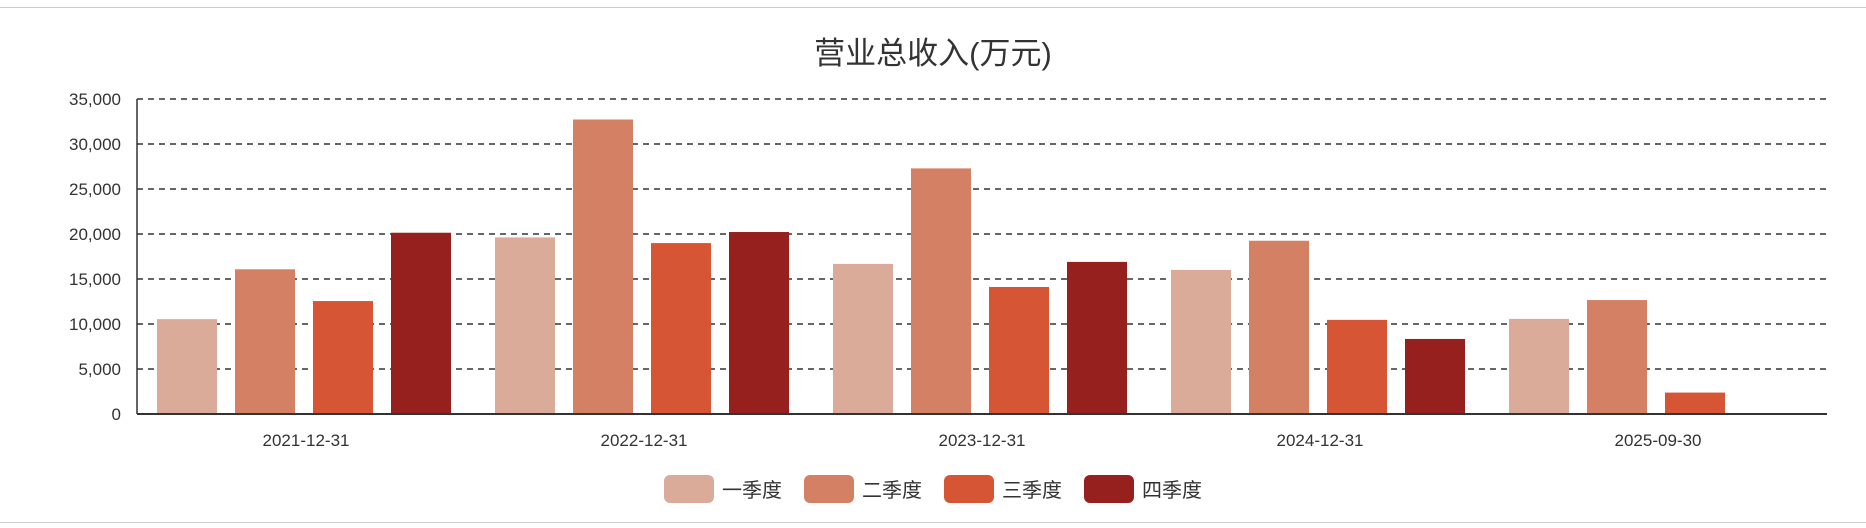  Describe the element at coordinates (644, 440) in the screenshot. I see `x-tick-label: 2022-12-31` at that location.